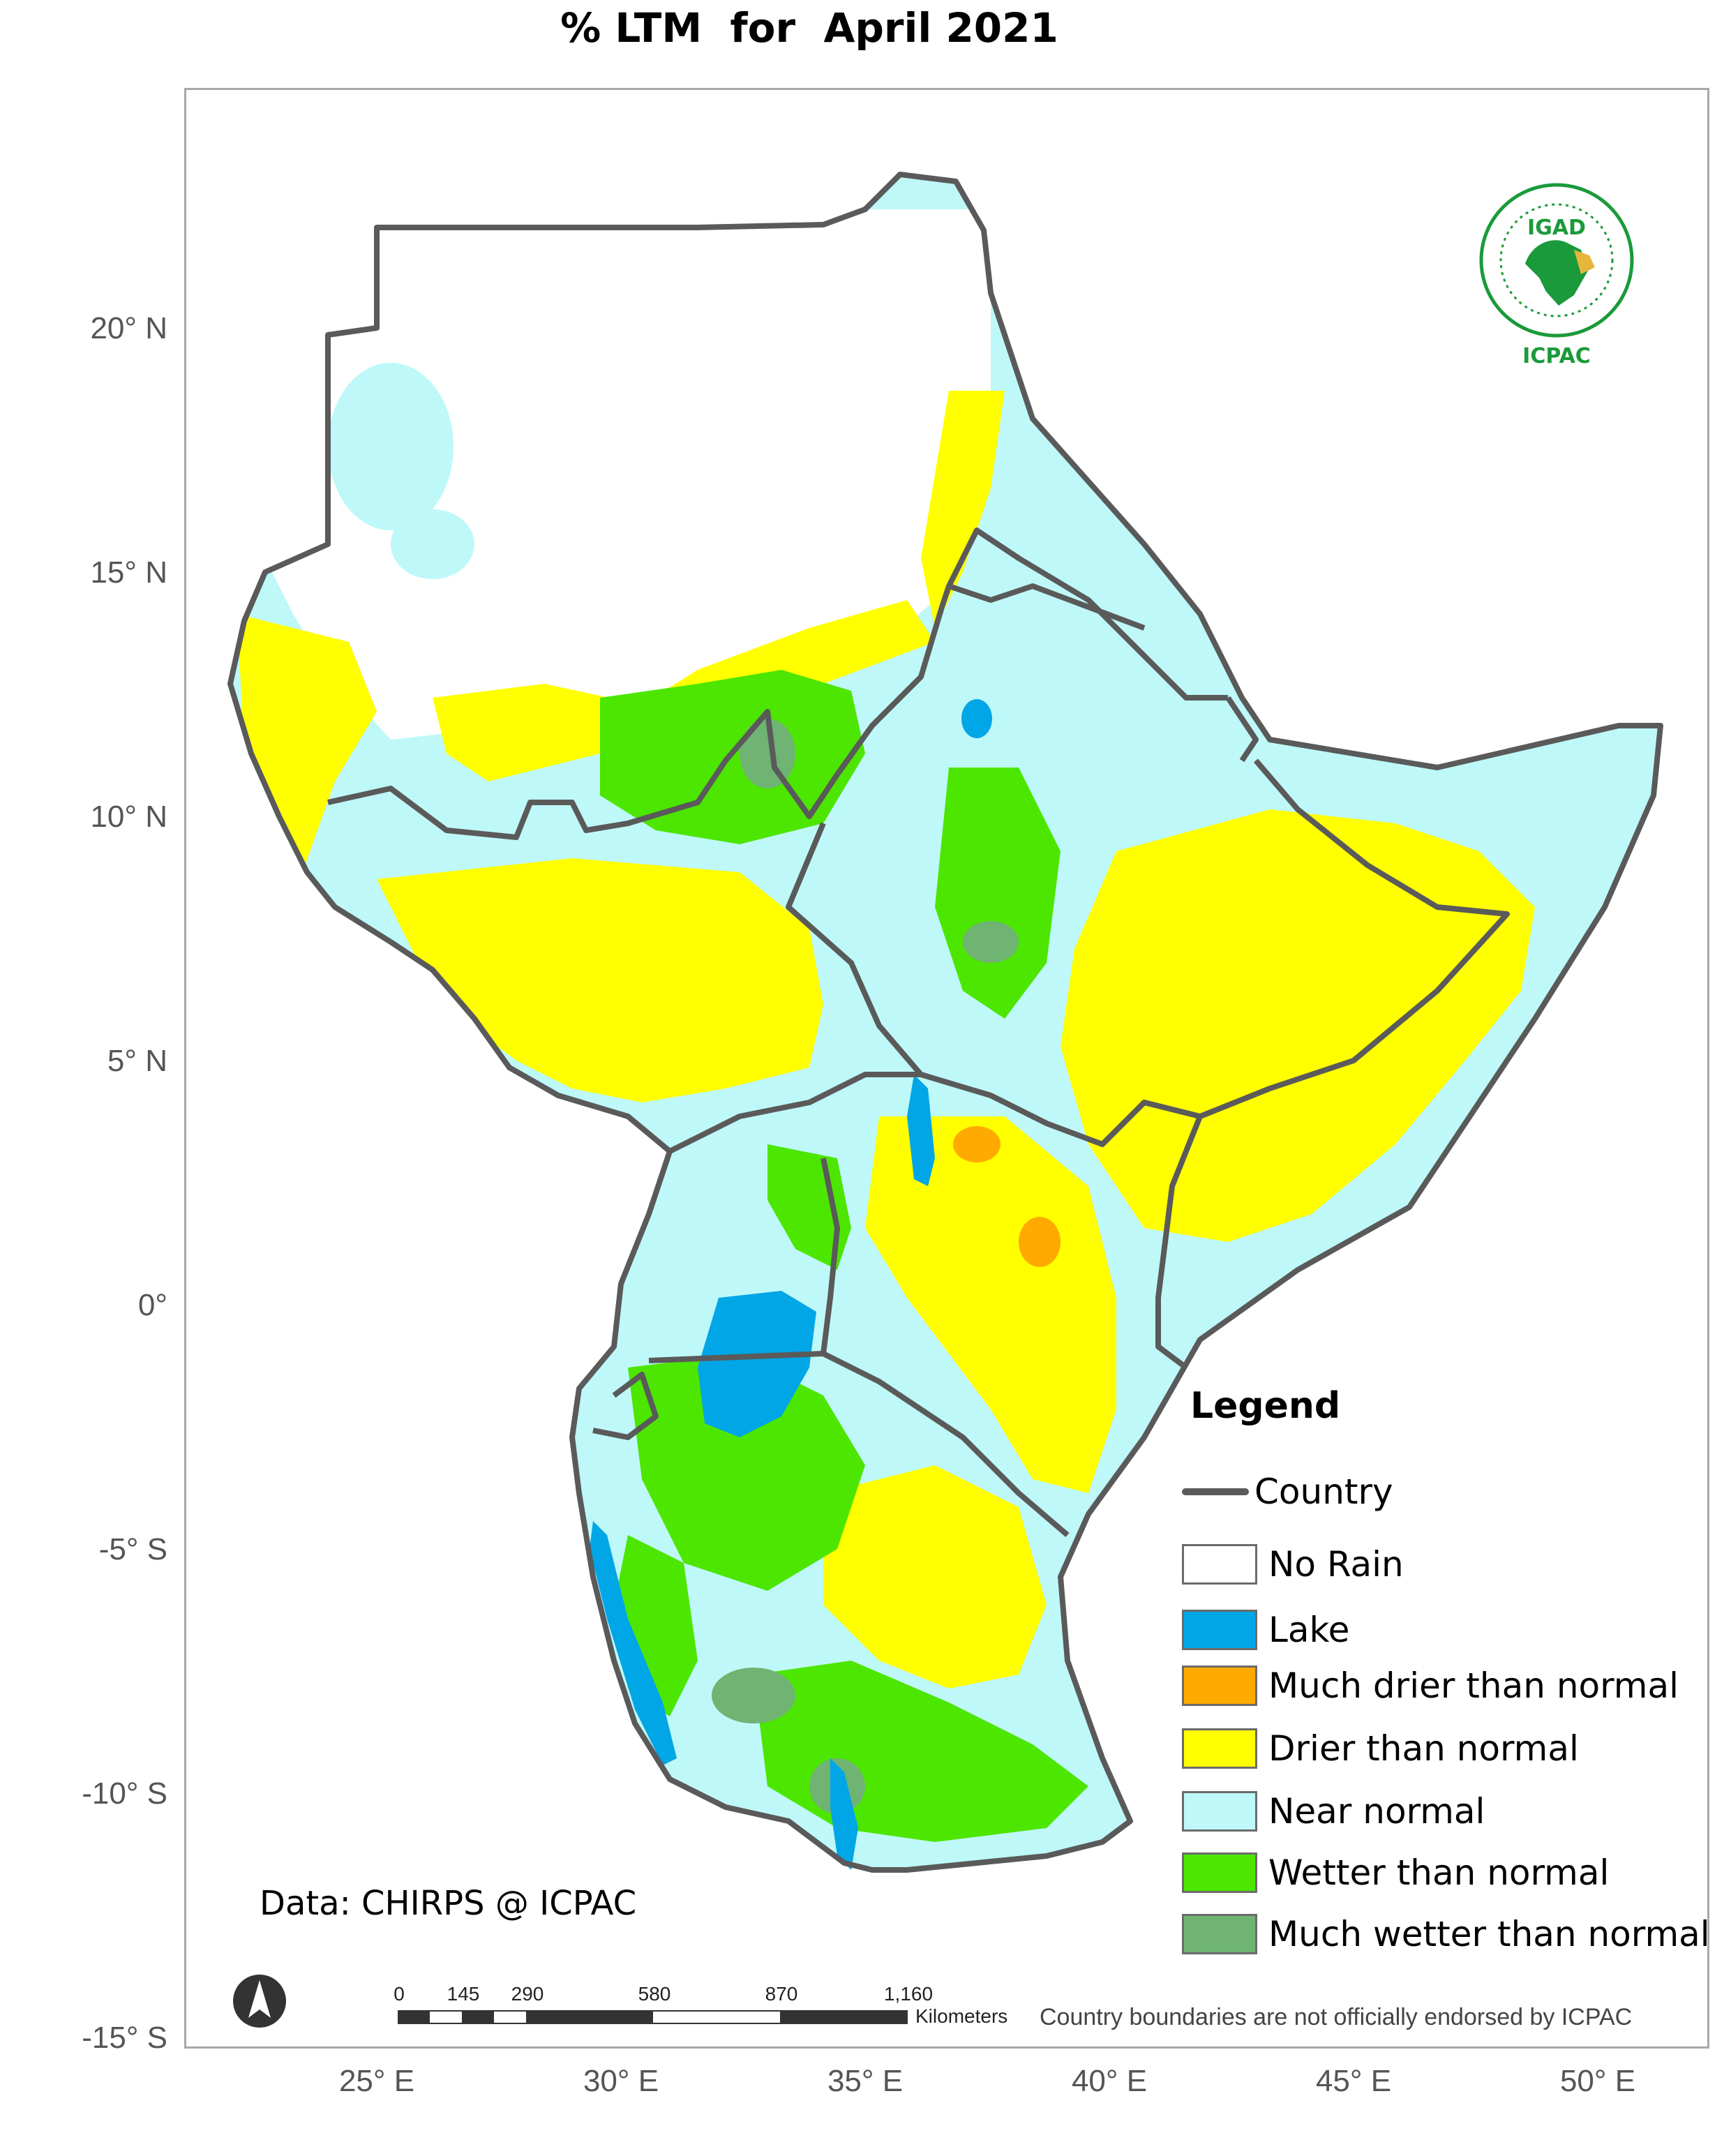 The height and width of the screenshot is (2156, 1731). What do you see at coordinates (1597, 2081) in the screenshot?
I see `lon-label-50e: 50° E` at bounding box center [1597, 2081].